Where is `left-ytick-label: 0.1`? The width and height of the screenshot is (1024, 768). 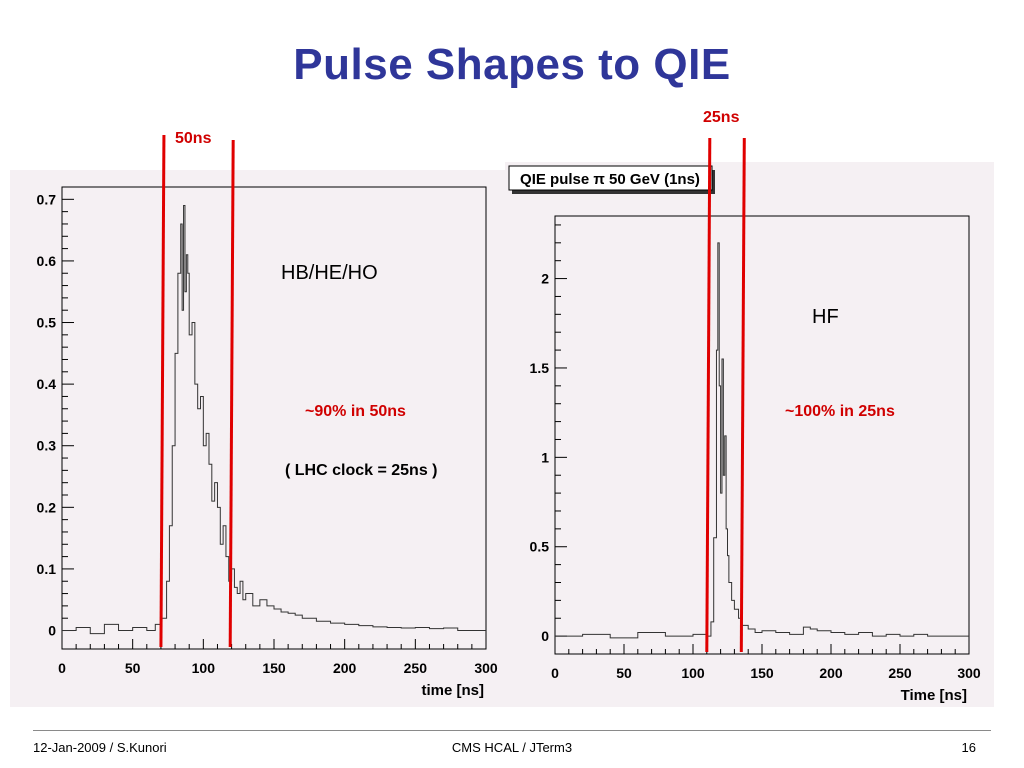 left-ytick-label: 0.1 is located at coordinates (47, 569).